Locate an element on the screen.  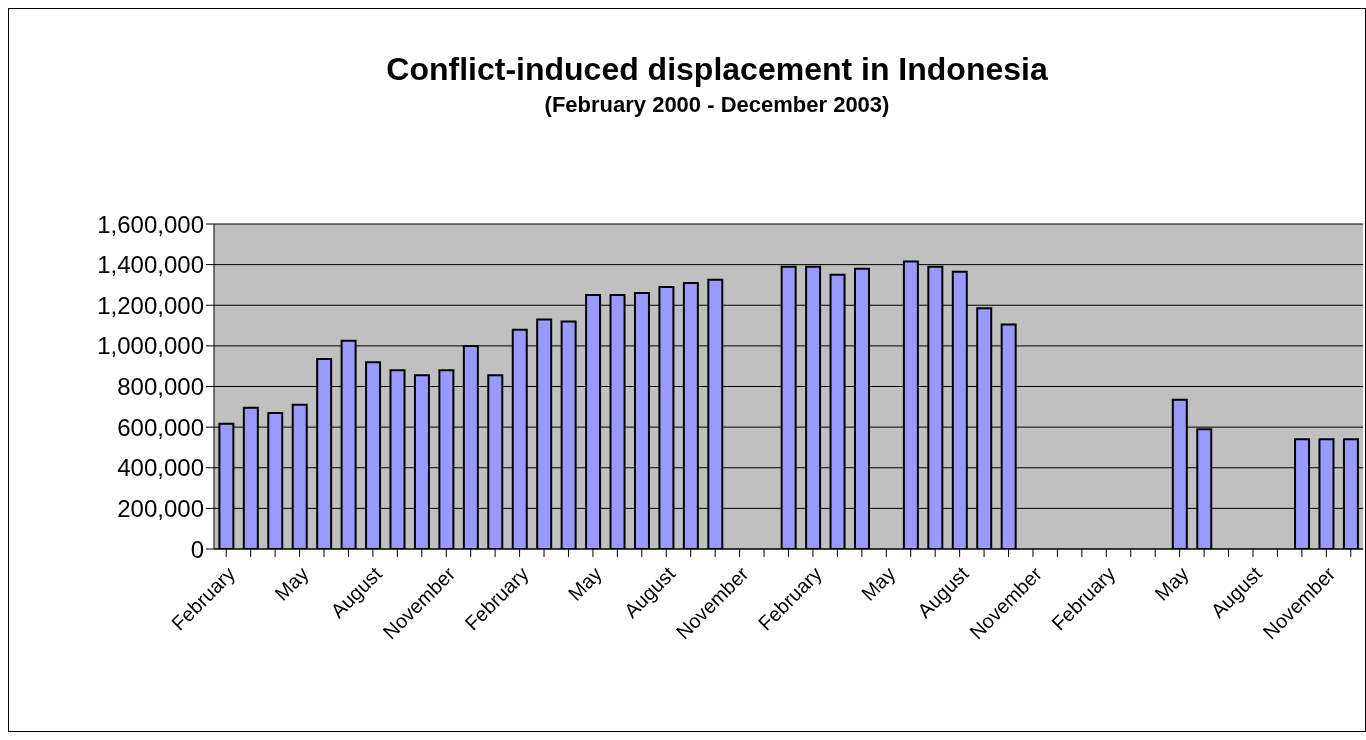
chart-subtitle: (February 2000 - December 2003) is located at coordinates (717, 105).